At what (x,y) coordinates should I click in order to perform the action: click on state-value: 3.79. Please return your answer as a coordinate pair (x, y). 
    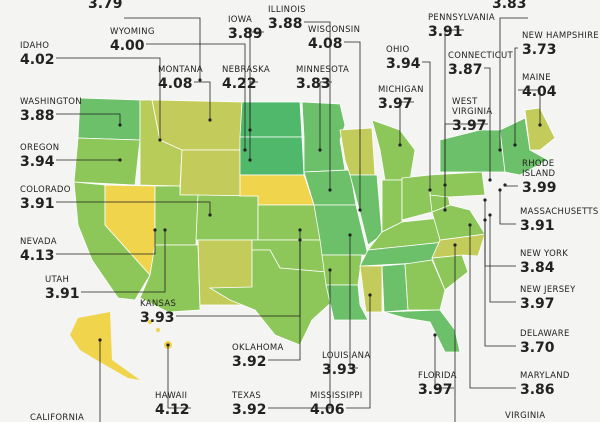
    Looking at the image, I should click on (105, 6).